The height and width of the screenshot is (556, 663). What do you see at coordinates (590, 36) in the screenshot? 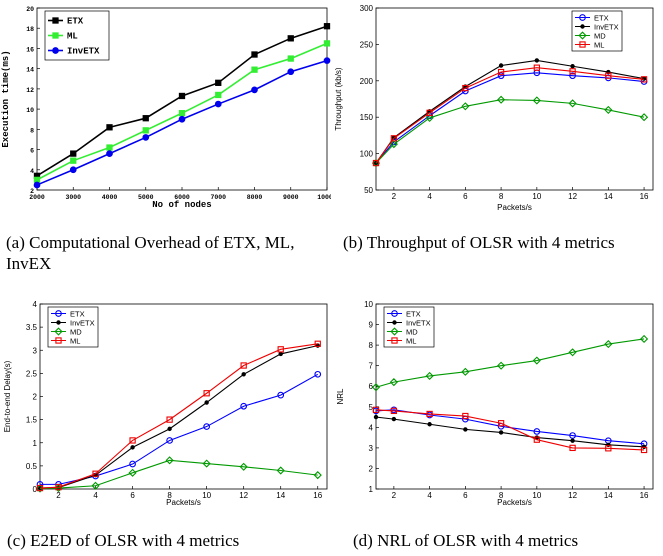
I see `legend-entry: MD` at bounding box center [590, 36].